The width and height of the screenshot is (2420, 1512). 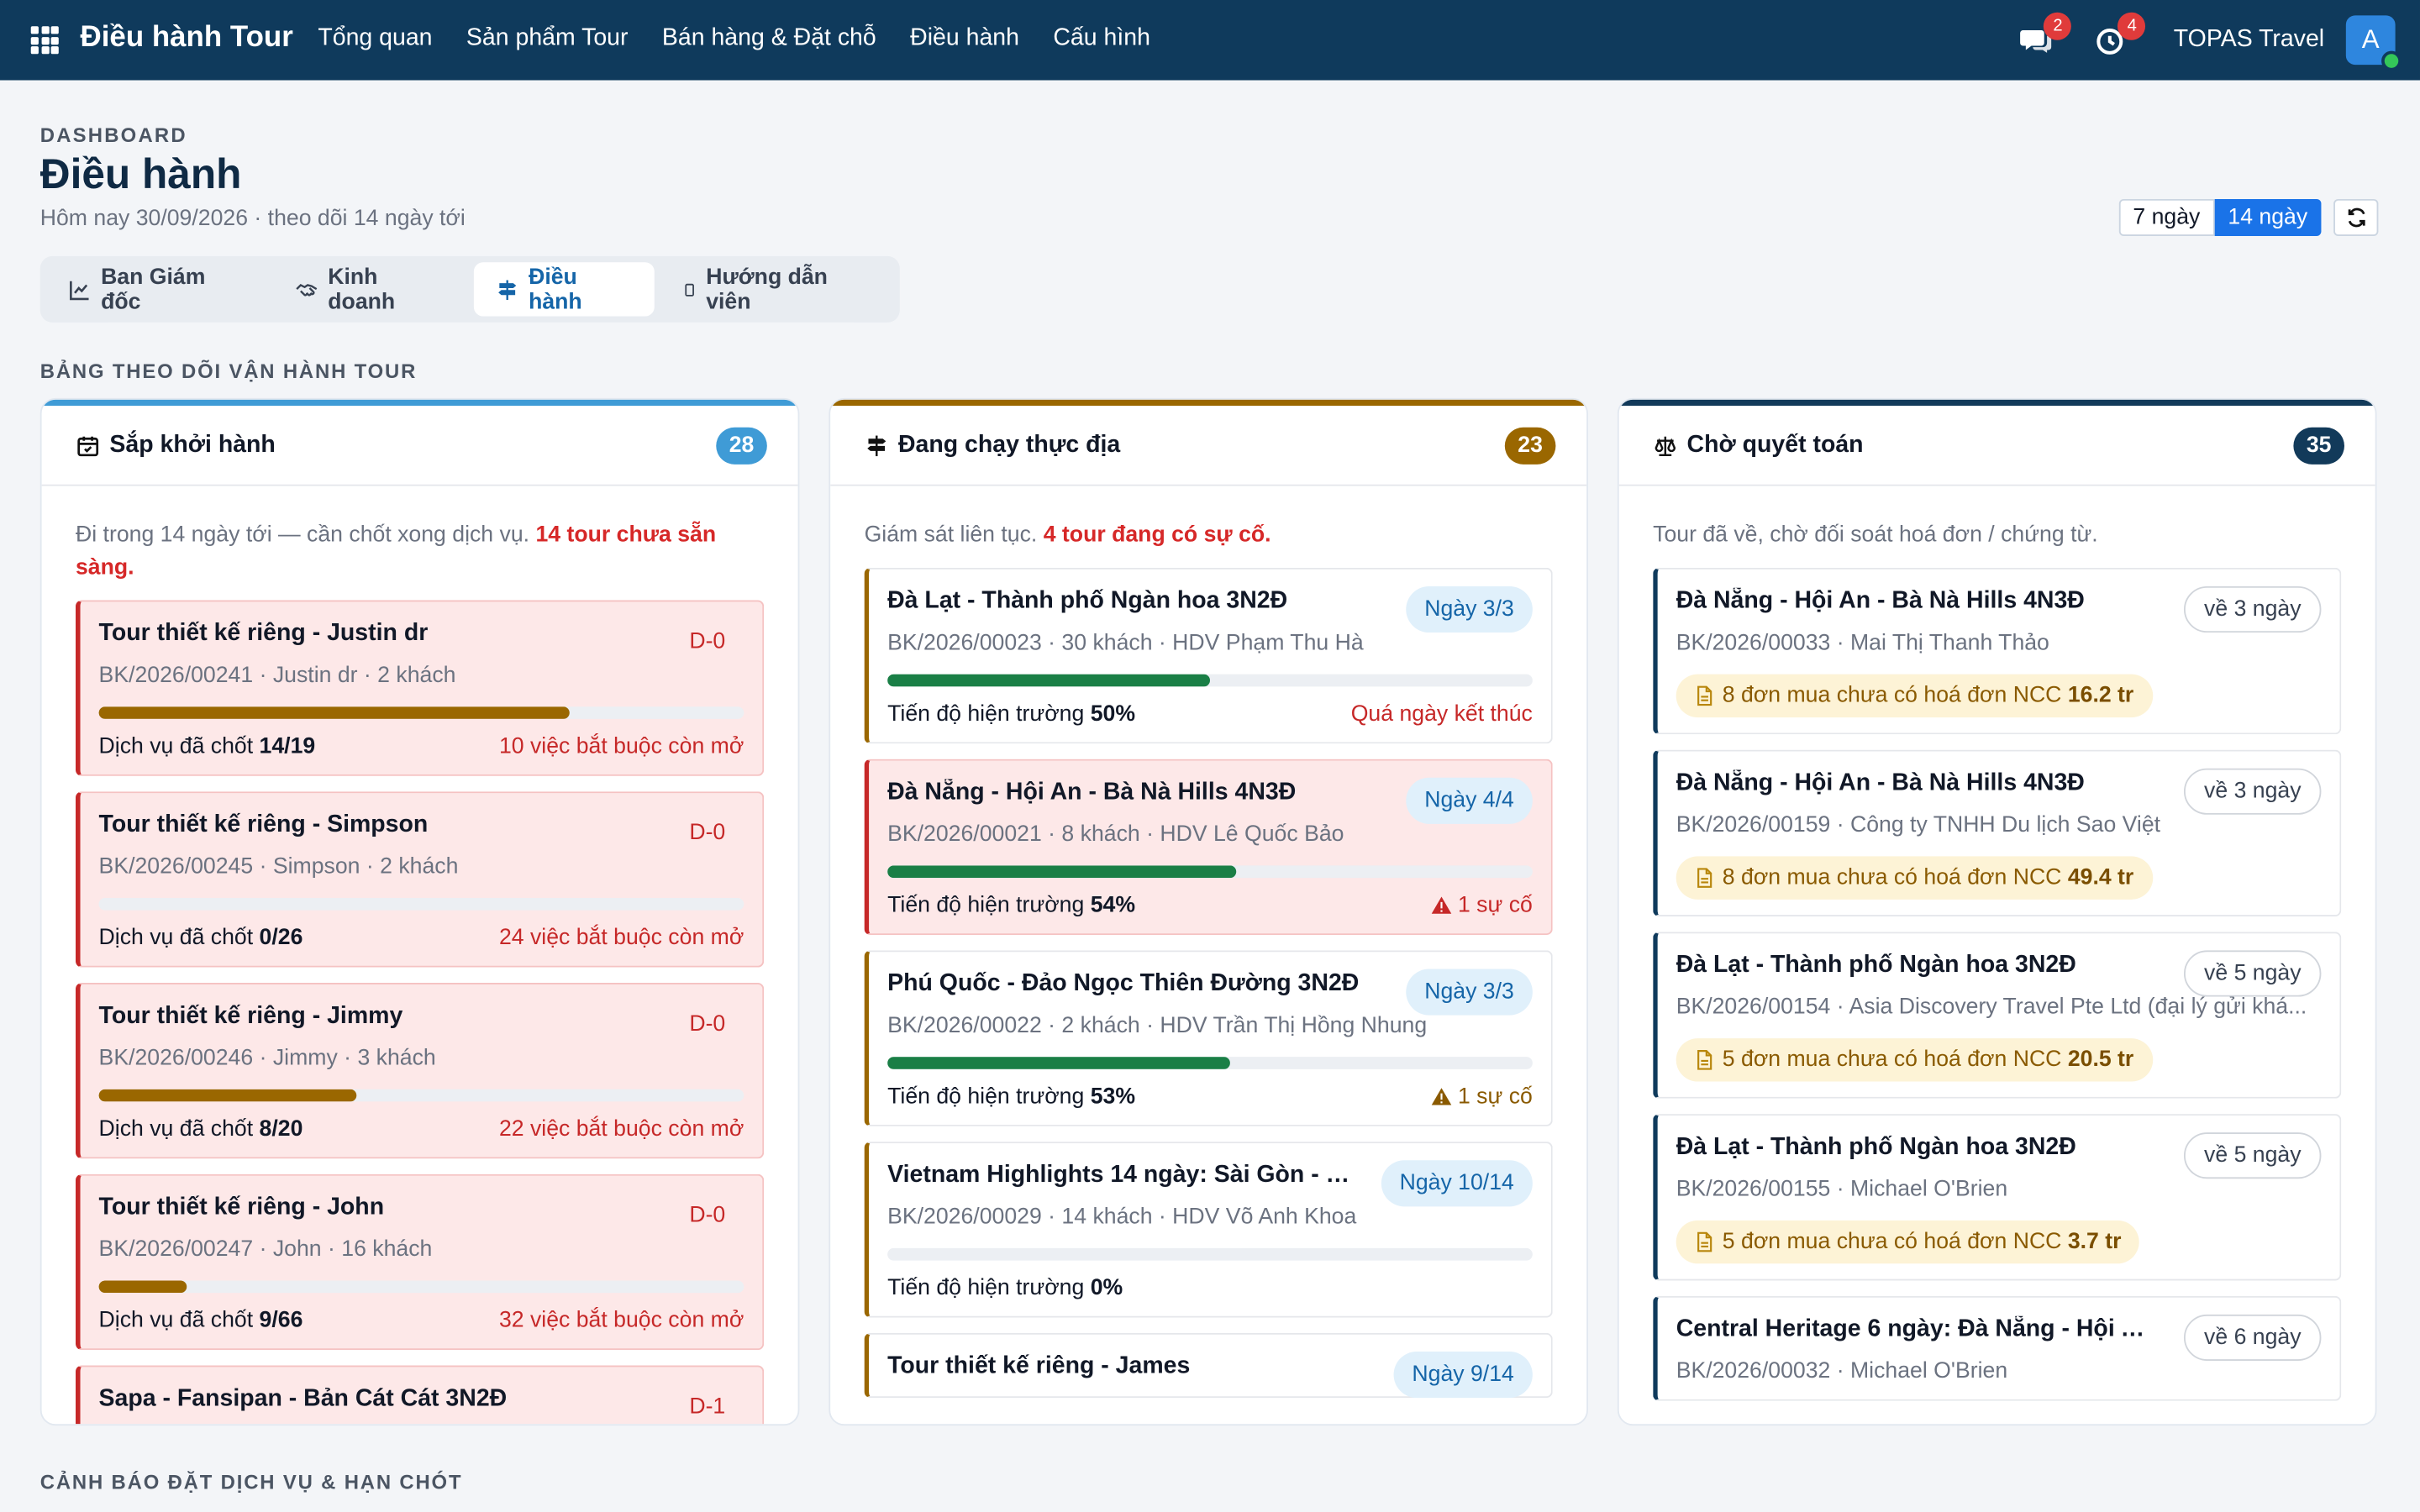 What do you see at coordinates (375, 37) in the screenshot?
I see `menu-item-overview: Tổng quan` at bounding box center [375, 37].